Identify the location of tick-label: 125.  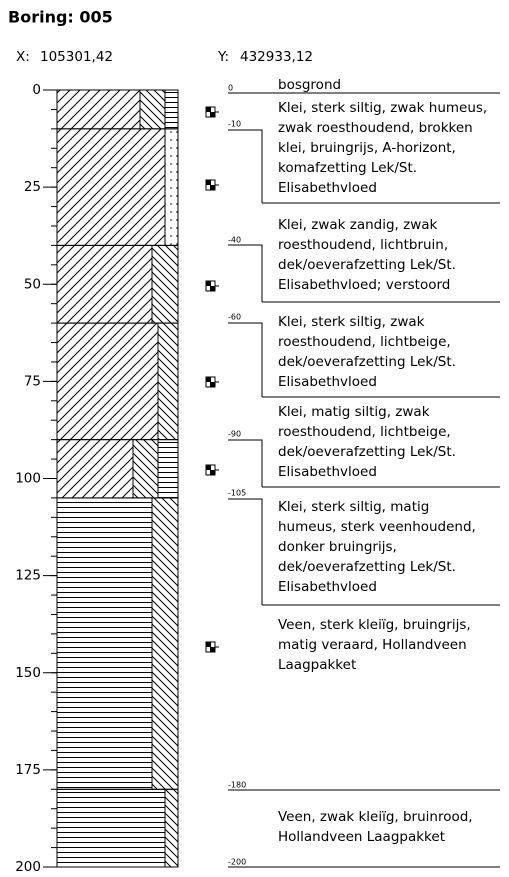
(28, 576).